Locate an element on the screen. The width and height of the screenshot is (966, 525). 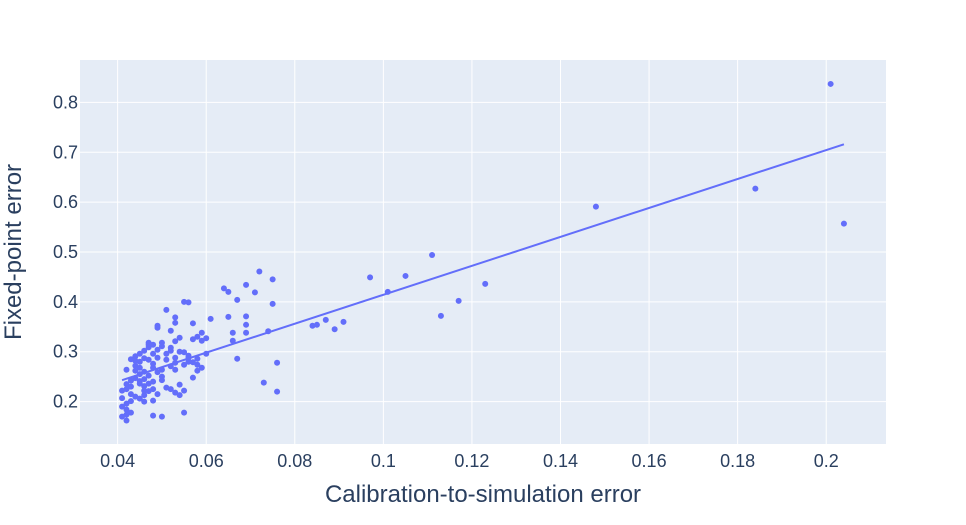
x-tick-label: 0.16 is located at coordinates (649, 461).